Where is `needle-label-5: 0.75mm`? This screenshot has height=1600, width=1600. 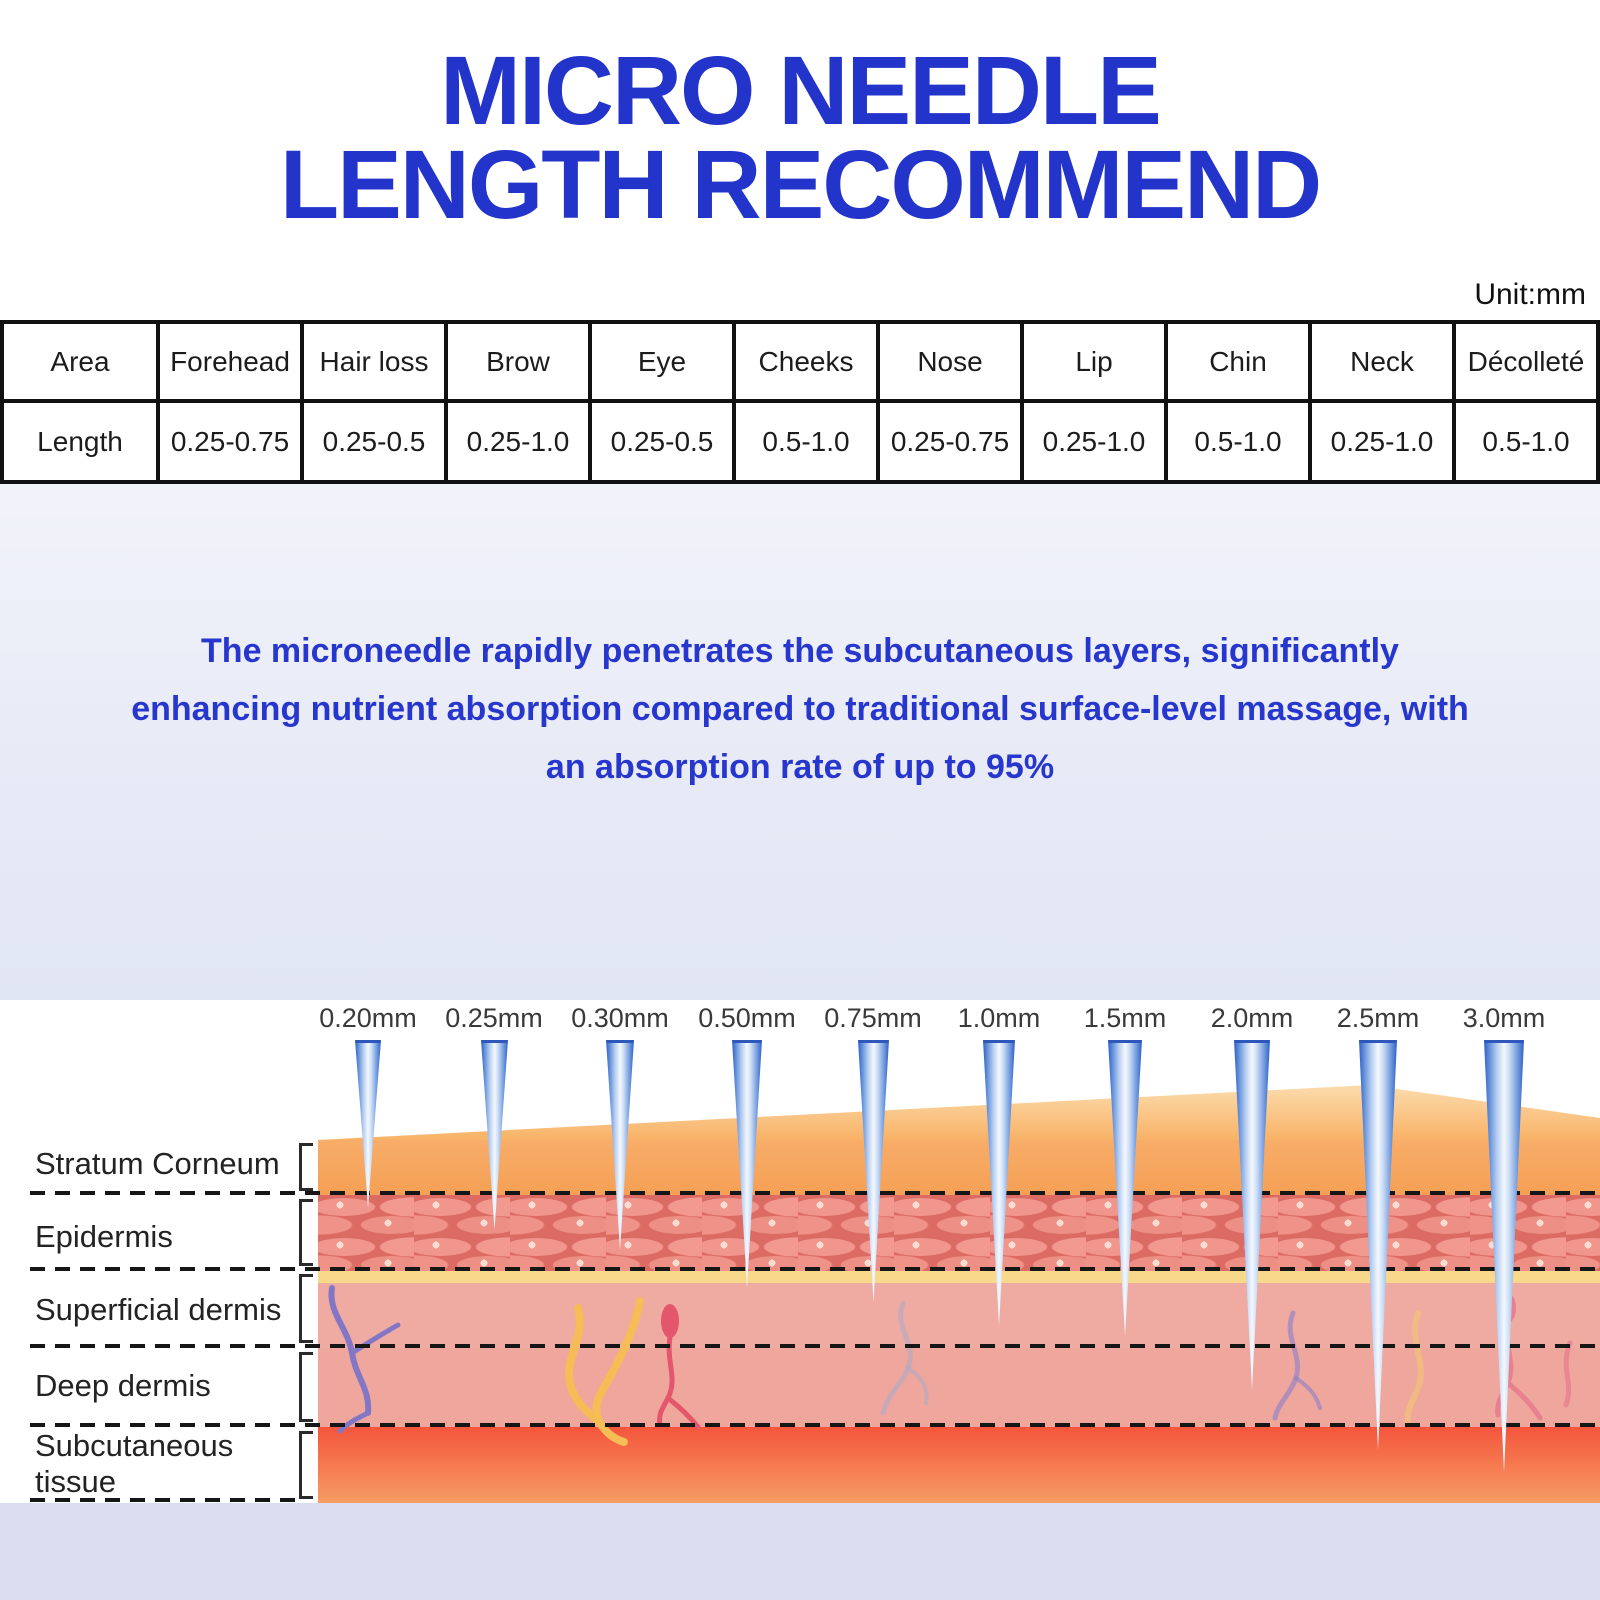 needle-label-5: 0.75mm is located at coordinates (873, 1018).